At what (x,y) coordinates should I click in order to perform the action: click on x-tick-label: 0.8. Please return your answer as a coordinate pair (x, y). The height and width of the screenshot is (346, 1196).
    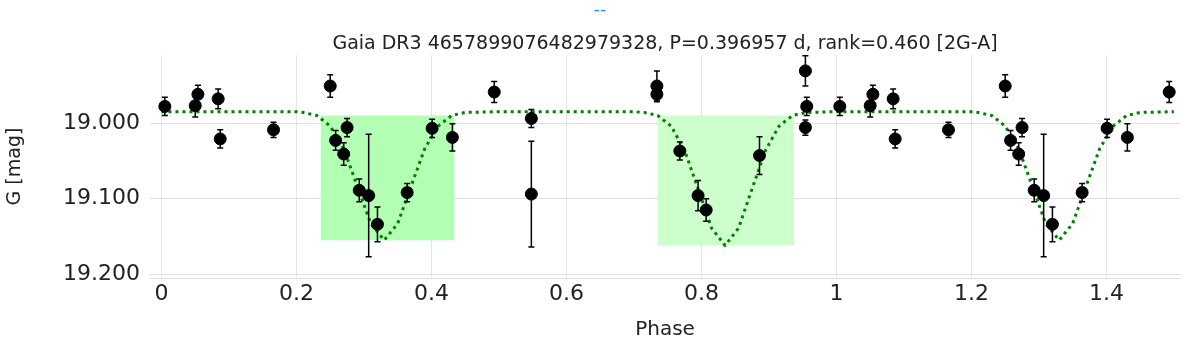
    Looking at the image, I should click on (701, 292).